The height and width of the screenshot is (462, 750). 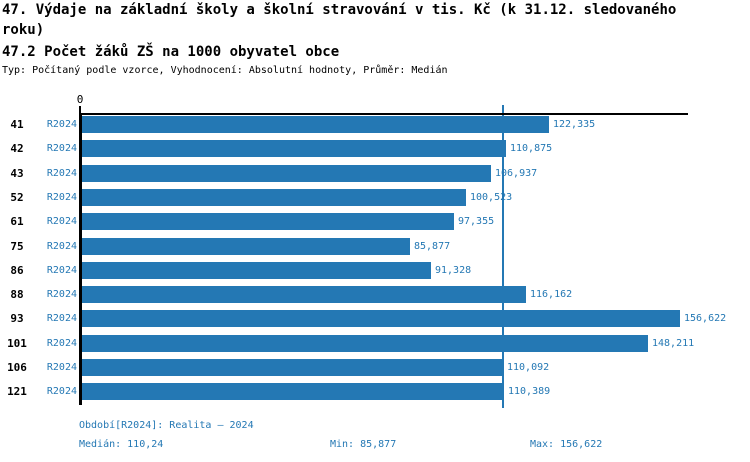 I want to click on chart-row: 86 R2024 91,328, so click(x=375, y=270).